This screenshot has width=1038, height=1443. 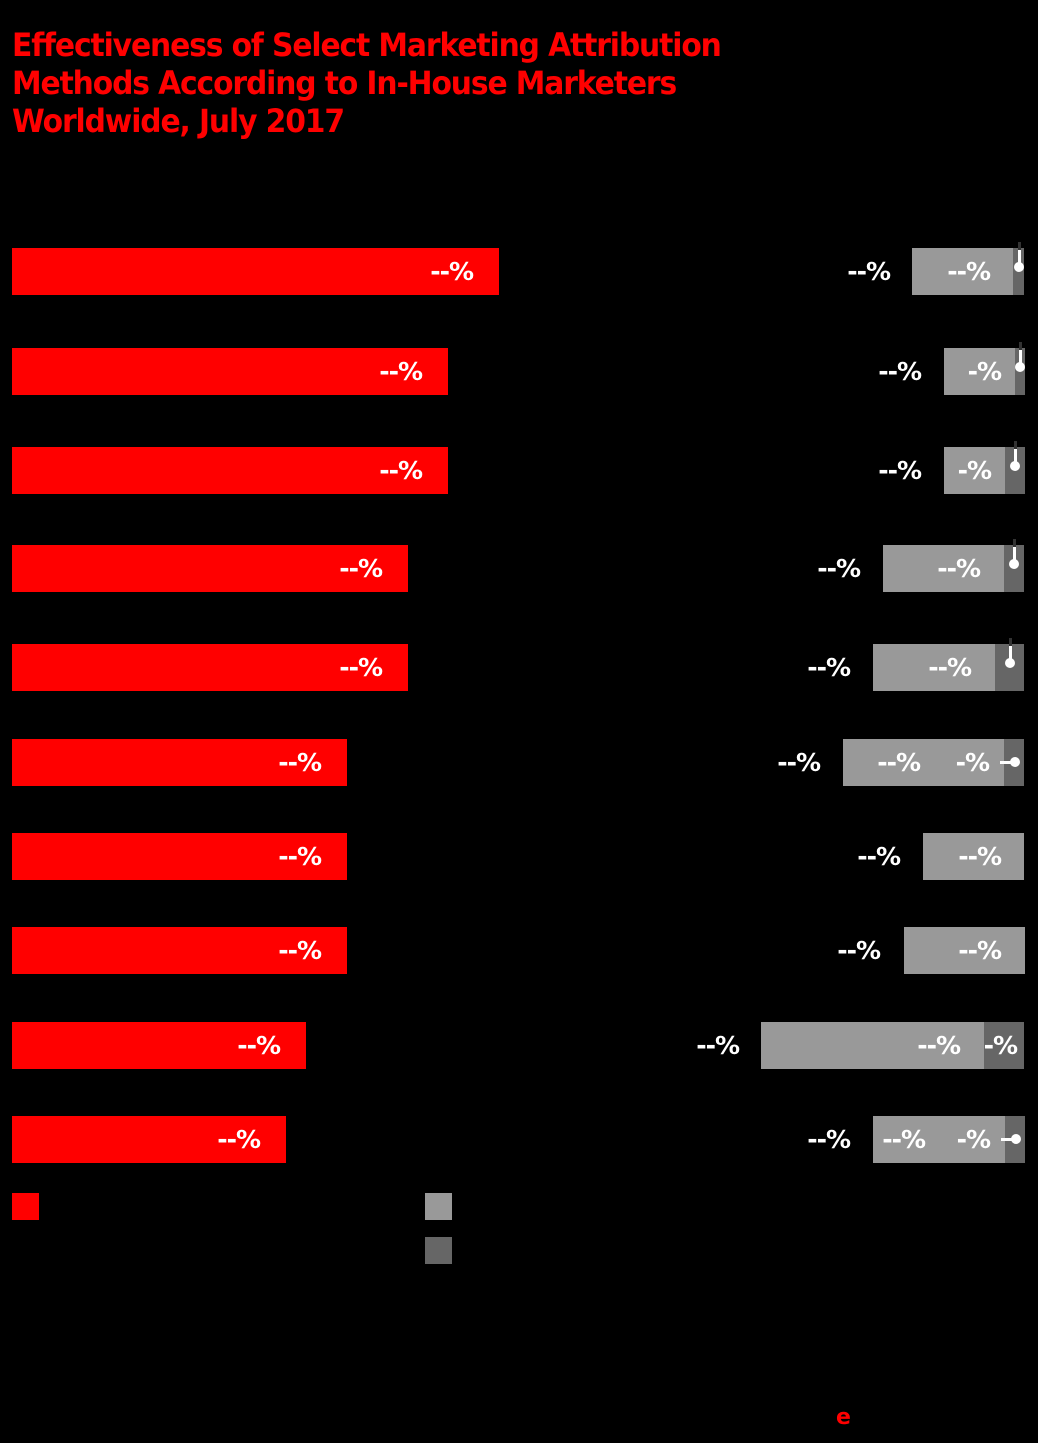 What do you see at coordinates (438, 1250) in the screenshot?
I see `legend-swatch-dark-grey` at bounding box center [438, 1250].